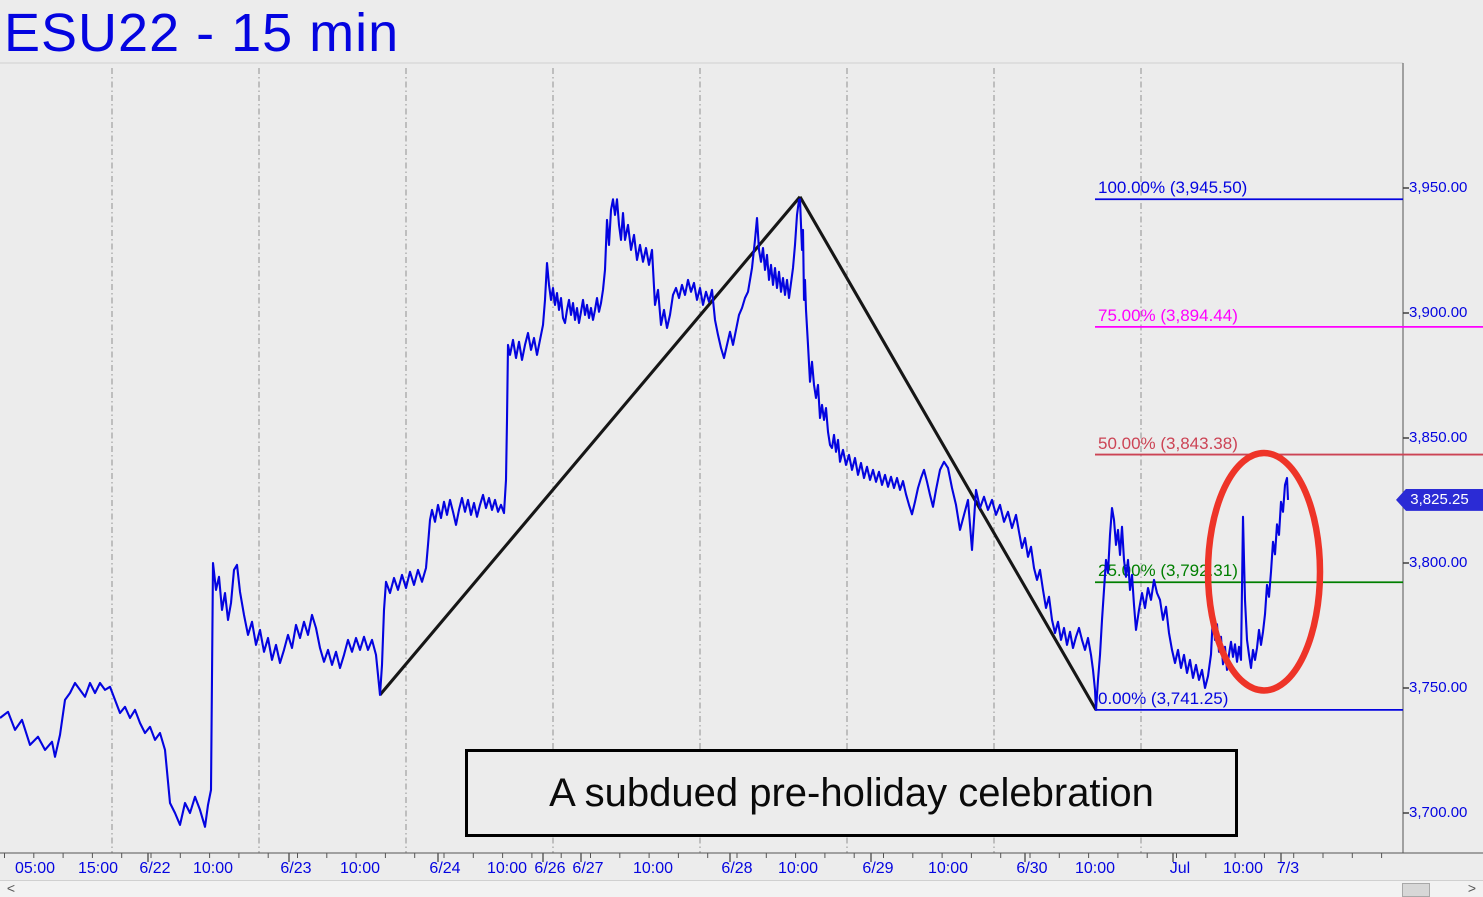 This screenshot has height=897, width=1483. Describe the element at coordinates (741, 888) in the screenshot. I see `horizontal-scrollbar: < >` at that location.